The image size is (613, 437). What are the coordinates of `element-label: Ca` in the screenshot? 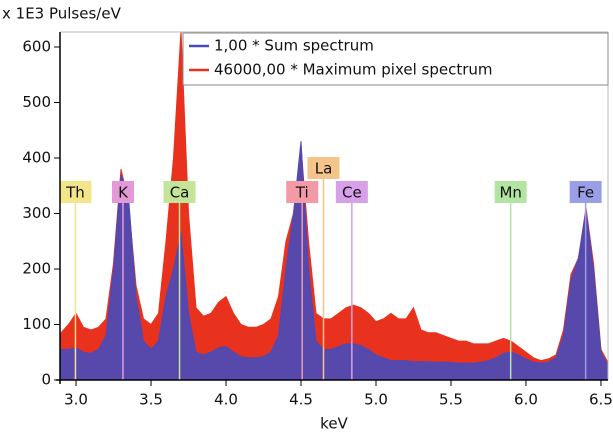 It's located at (180, 193).